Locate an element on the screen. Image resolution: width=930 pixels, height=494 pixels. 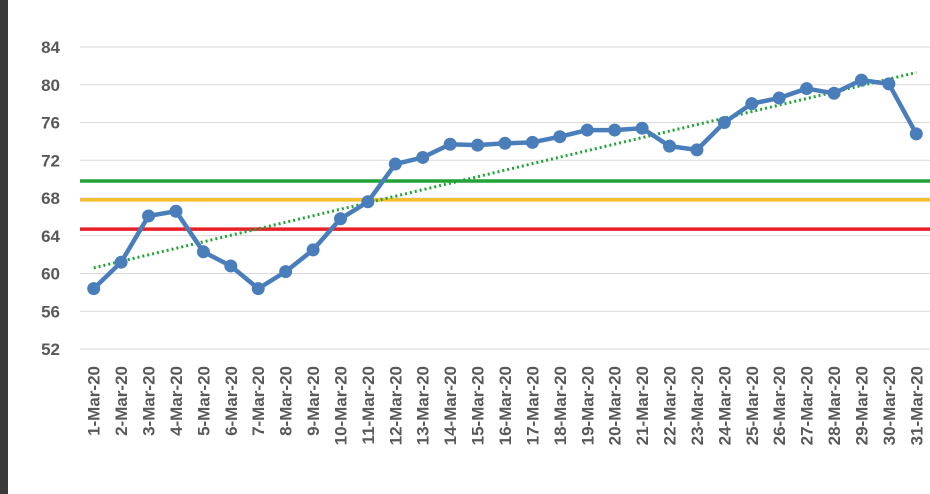
x-tick-label: 7-Mar-20 is located at coordinates (258, 401).